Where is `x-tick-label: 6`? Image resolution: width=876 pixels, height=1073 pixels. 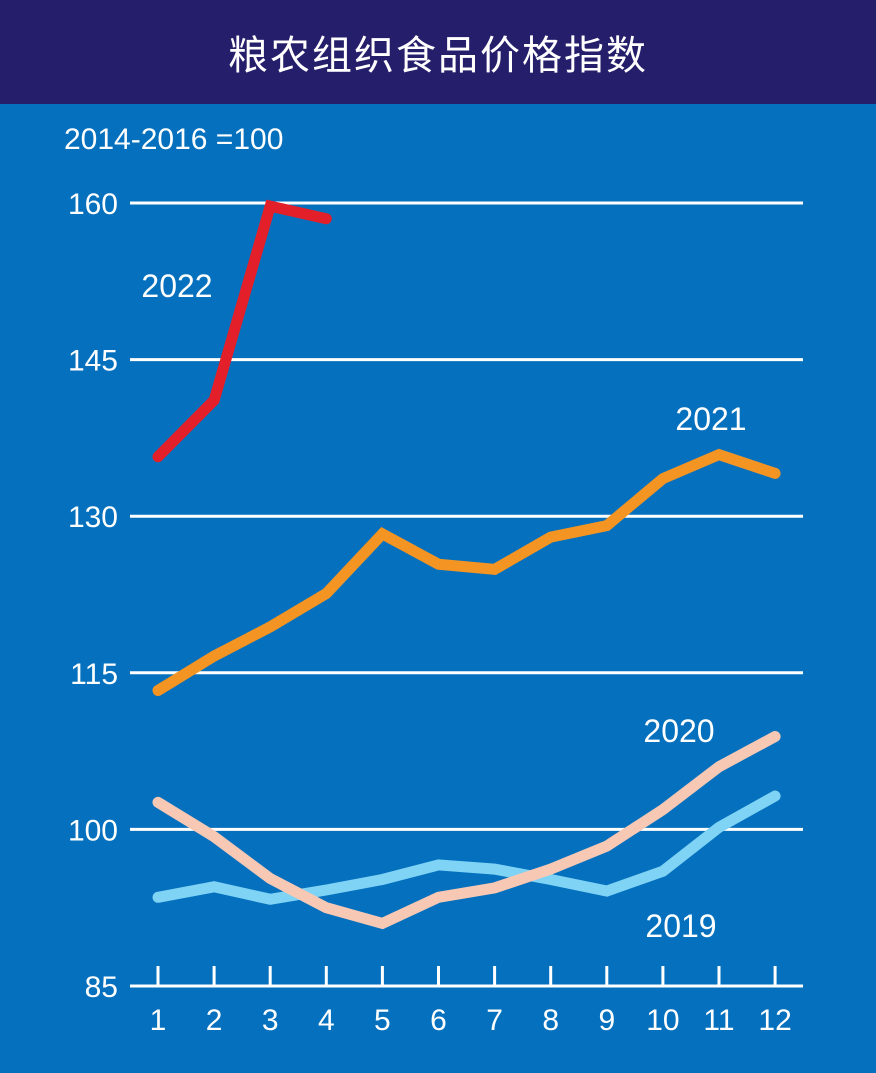
x-tick-label: 6 is located at coordinates (438, 1020).